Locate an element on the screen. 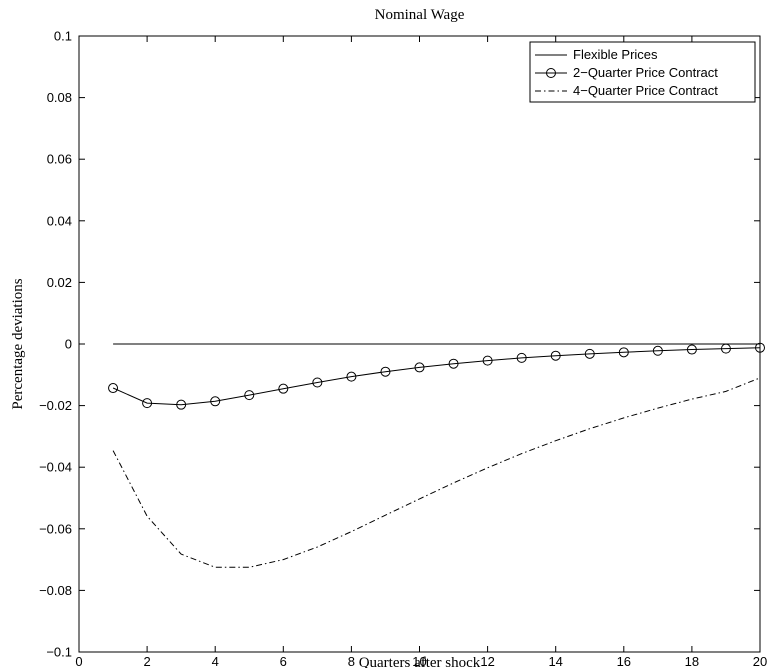 Image resolution: width=769 pixels, height=668 pixels. legend-marker-2-quarter is located at coordinates (551, 73).